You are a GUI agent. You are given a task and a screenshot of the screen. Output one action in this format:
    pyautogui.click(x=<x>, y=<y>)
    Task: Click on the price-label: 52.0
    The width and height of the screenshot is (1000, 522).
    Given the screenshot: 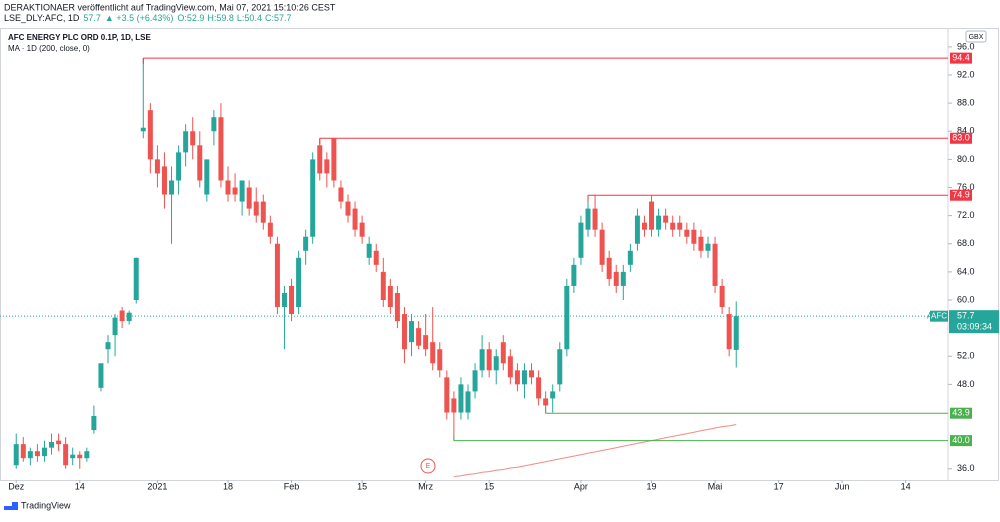 What is the action you would take?
    pyautogui.click(x=966, y=356)
    